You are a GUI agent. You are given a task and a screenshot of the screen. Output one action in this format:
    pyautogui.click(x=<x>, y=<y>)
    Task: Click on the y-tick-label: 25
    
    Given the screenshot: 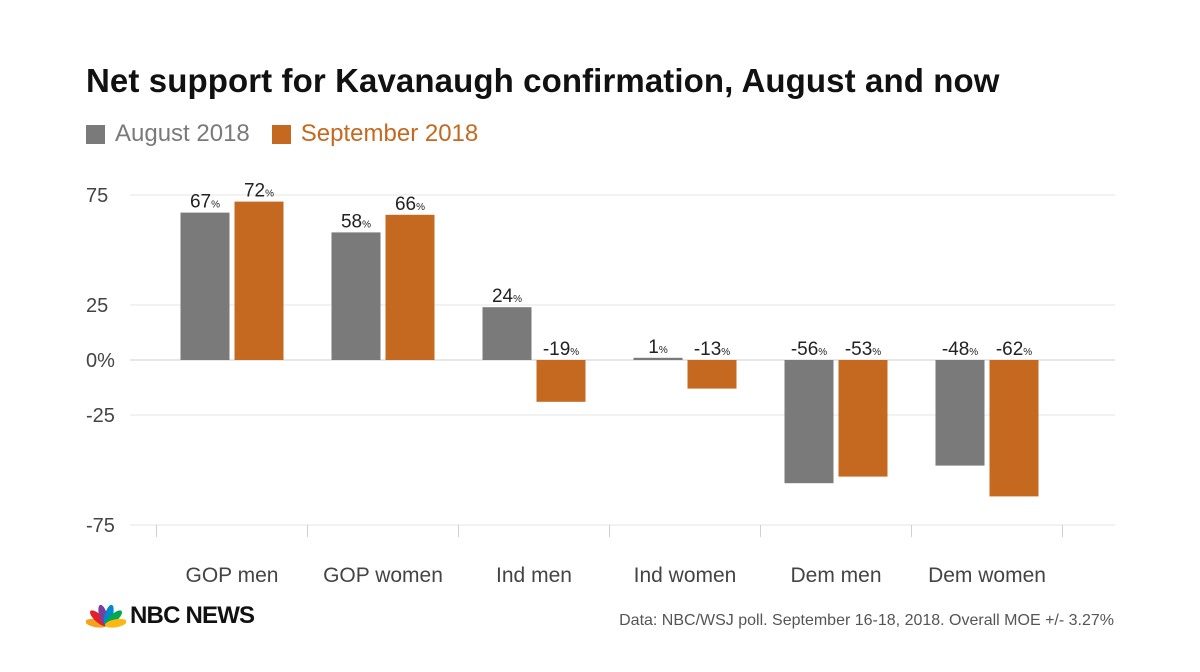 What is the action you would take?
    pyautogui.click(x=97, y=306)
    